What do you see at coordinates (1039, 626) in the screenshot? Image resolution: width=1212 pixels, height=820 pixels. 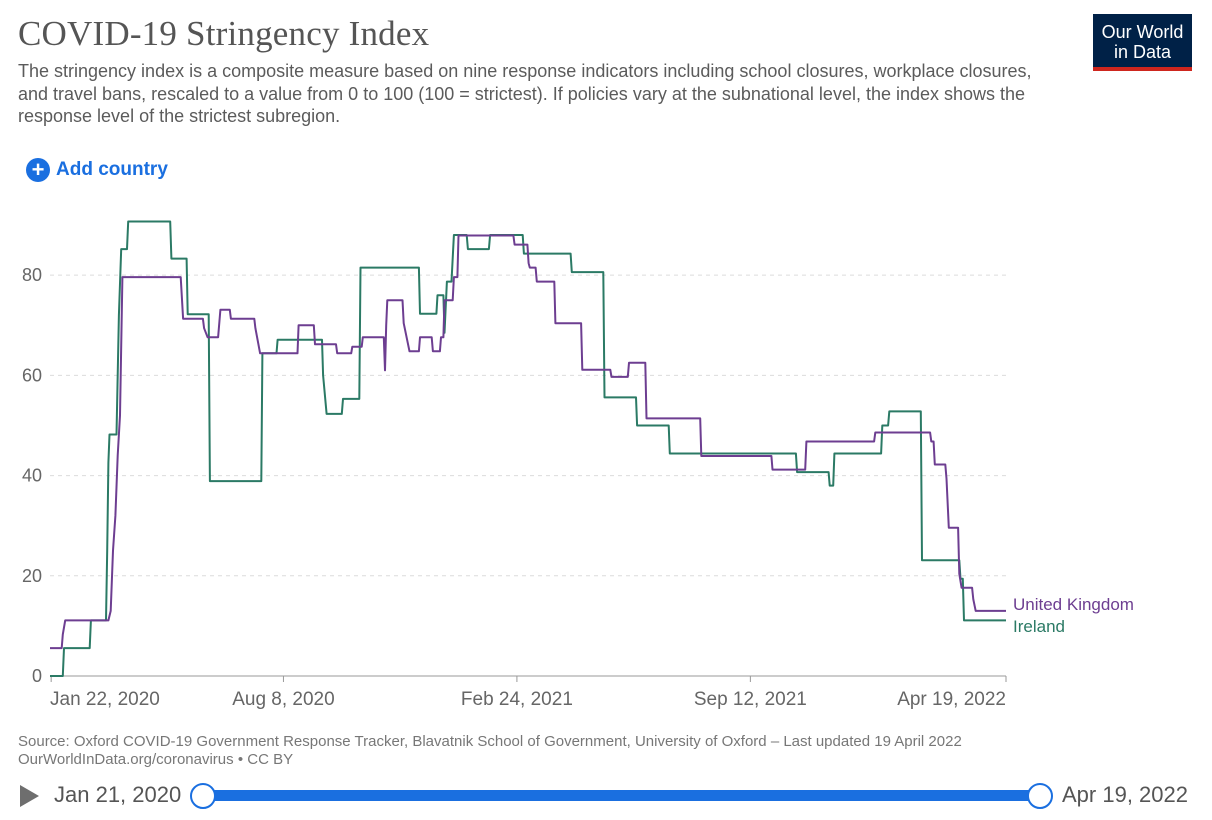 I see `series-label-ireland: Ireland` at bounding box center [1039, 626].